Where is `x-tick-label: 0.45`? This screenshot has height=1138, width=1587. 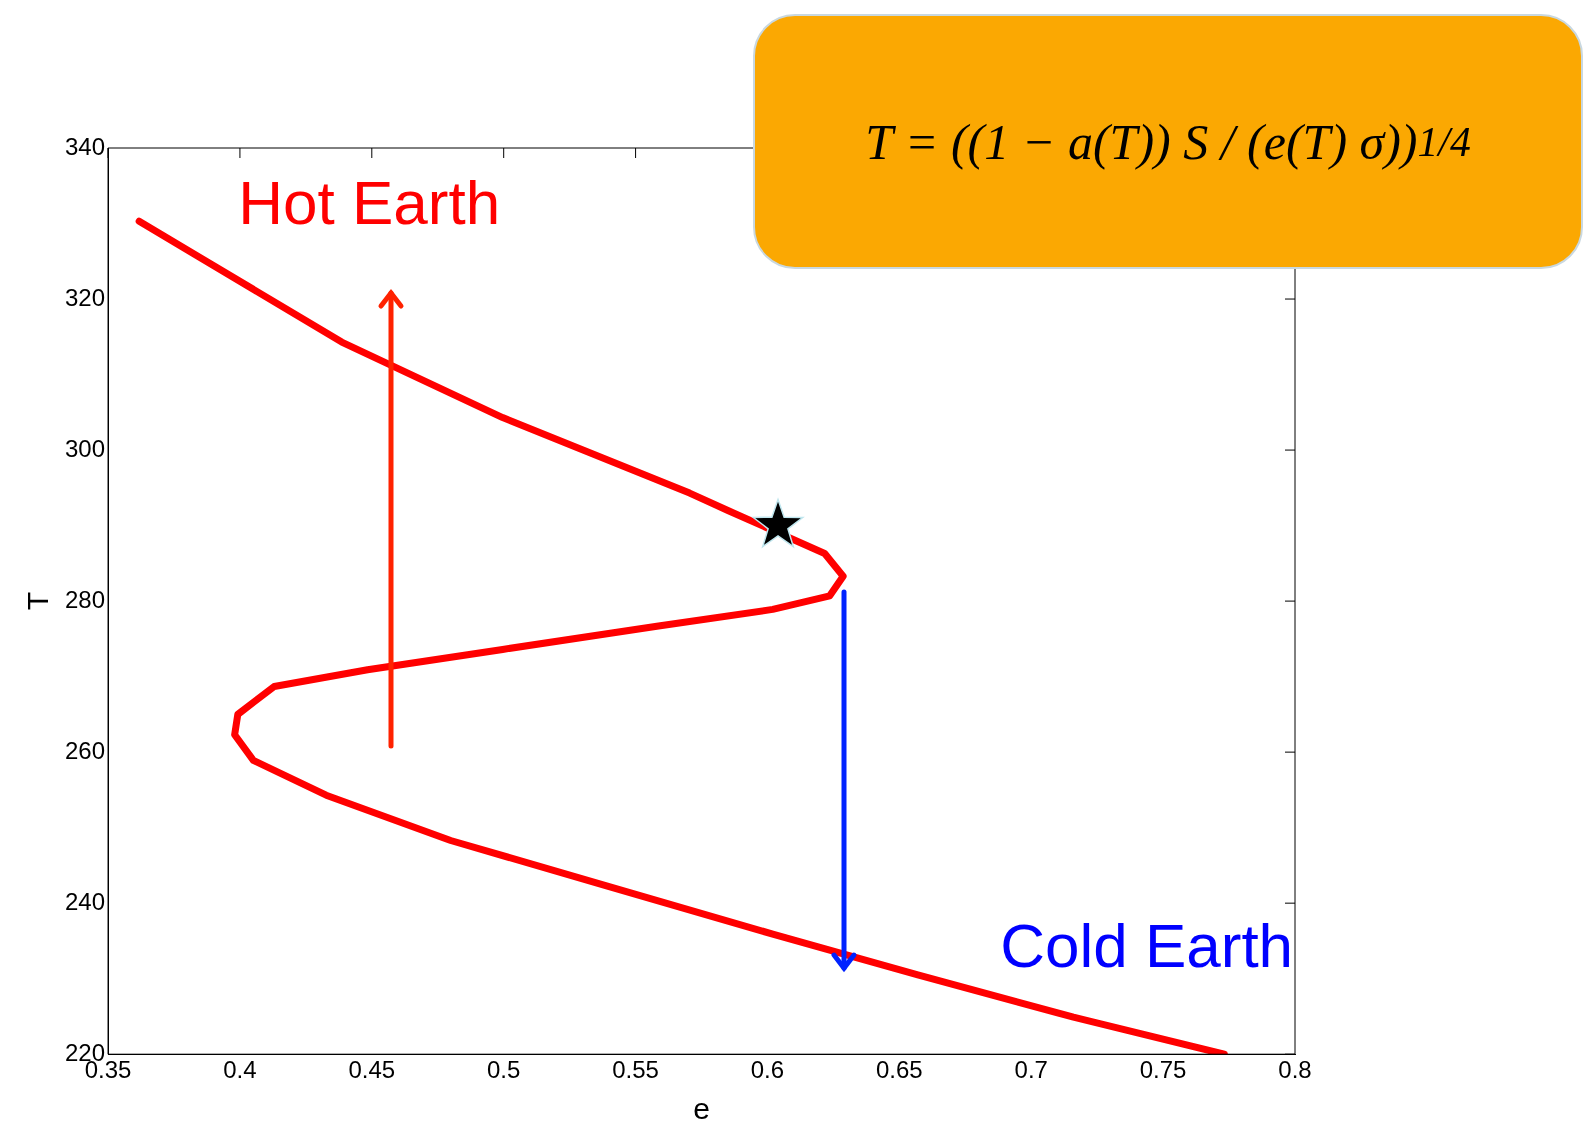
x-tick-label: 0.45 is located at coordinates (372, 1070).